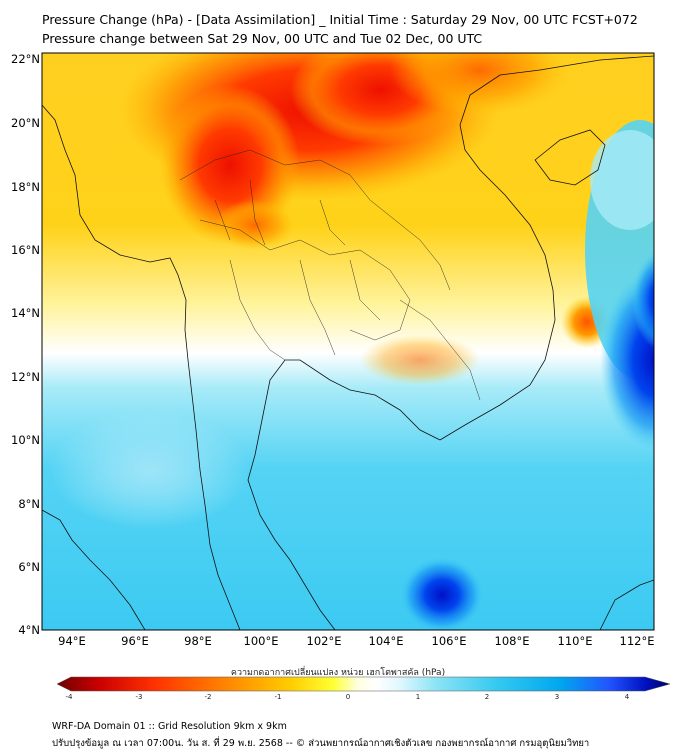 The height and width of the screenshot is (756, 676). I want to click on lat-label: 20°N, so click(25, 123).